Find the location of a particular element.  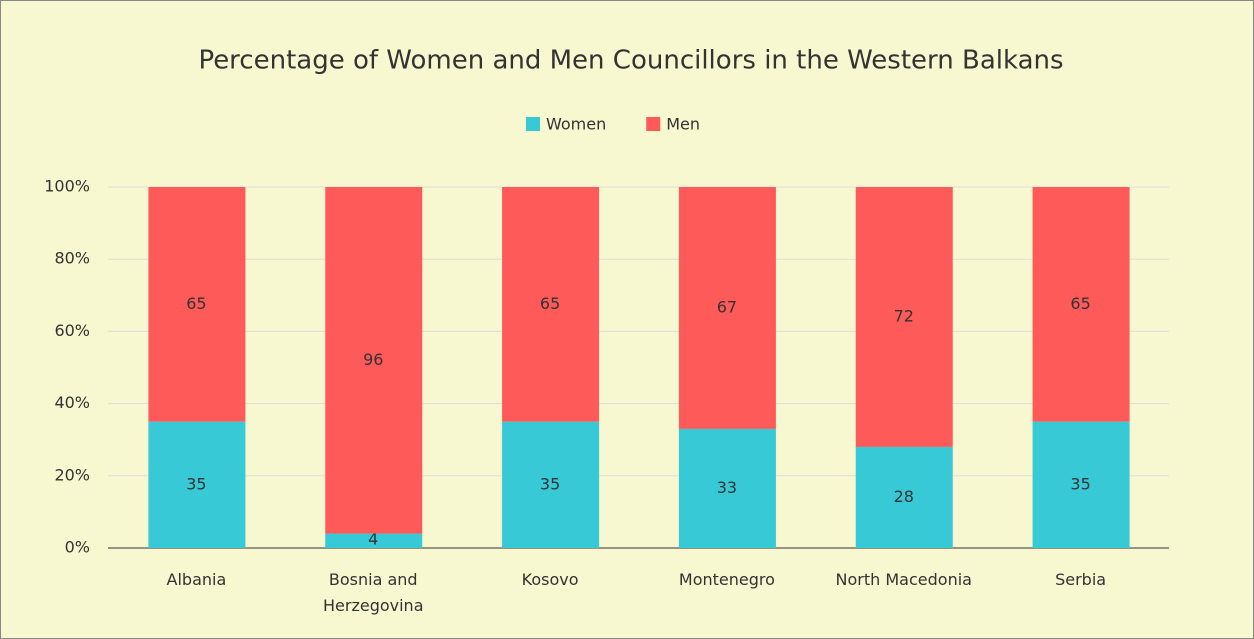

legend-label: Women is located at coordinates (576, 124).